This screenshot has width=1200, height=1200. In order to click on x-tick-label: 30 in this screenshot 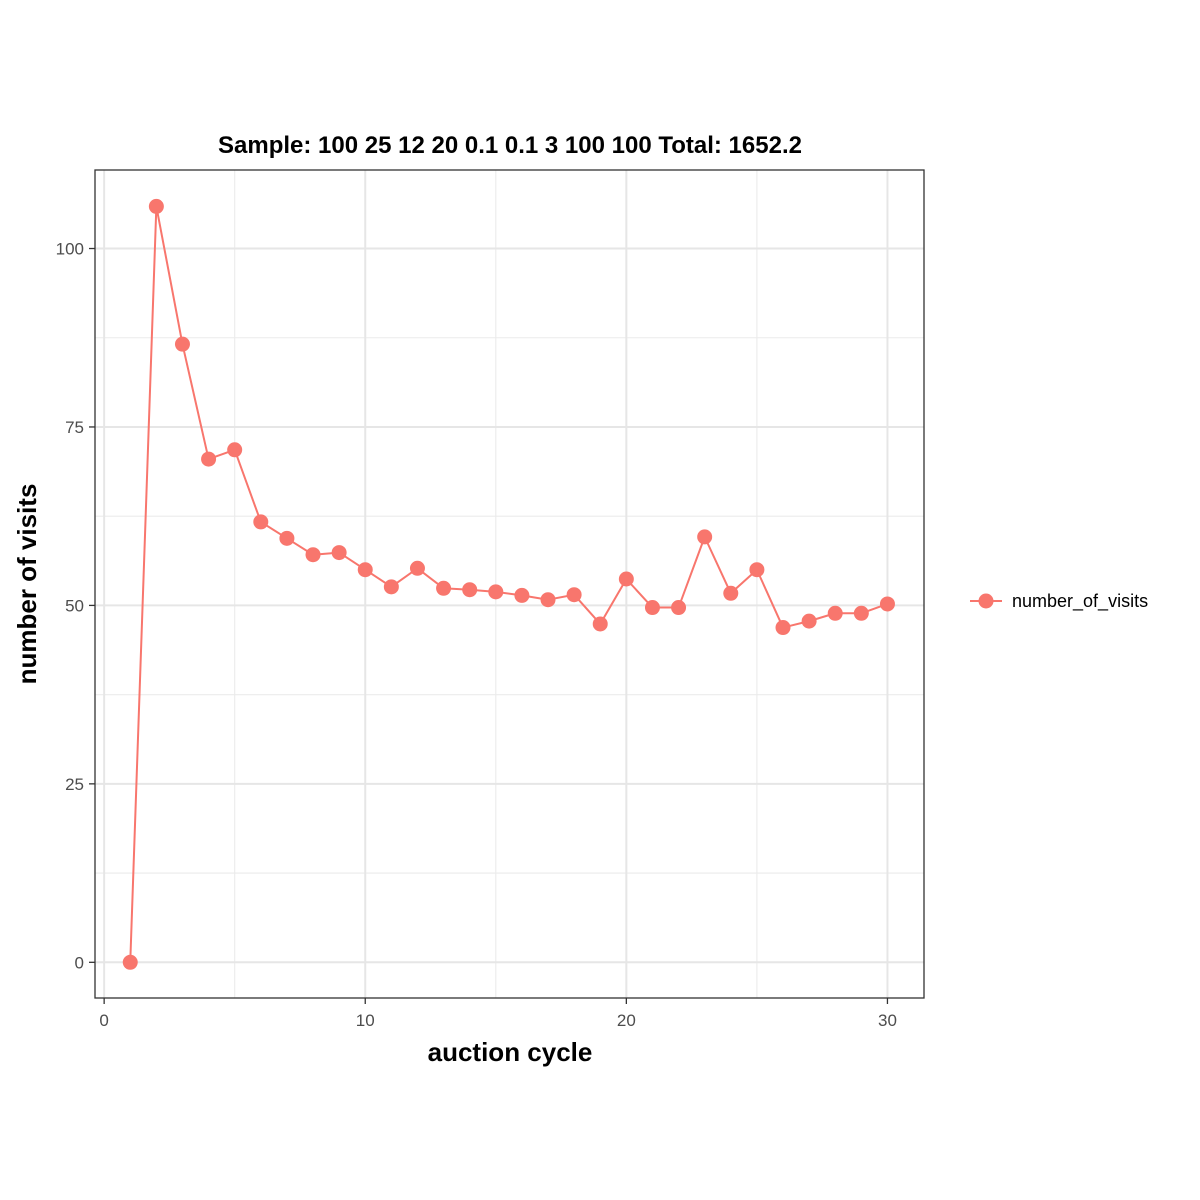, I will do `click(887, 1020)`.